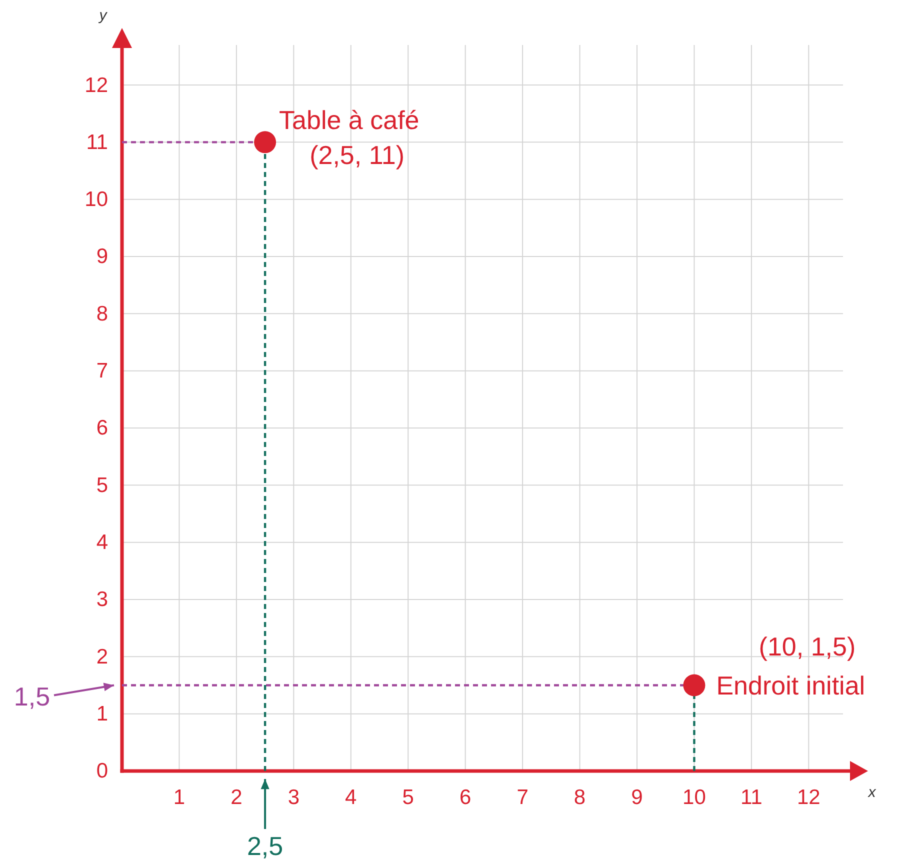 This screenshot has height=862, width=919. Describe the element at coordinates (349, 120) in the screenshot. I see `annotation: Table à café` at that location.